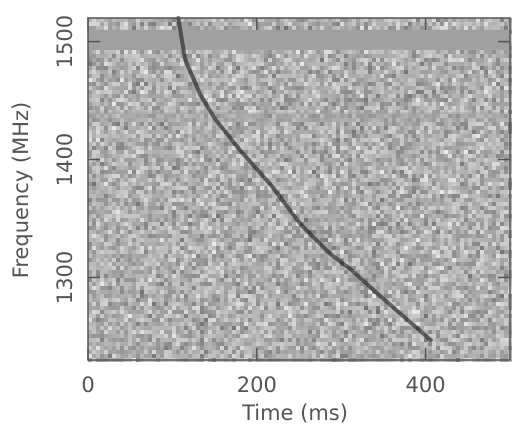 This screenshot has height=436, width=512. Describe the element at coordinates (257, 385) in the screenshot. I see `x-tick-label: 200` at that location.